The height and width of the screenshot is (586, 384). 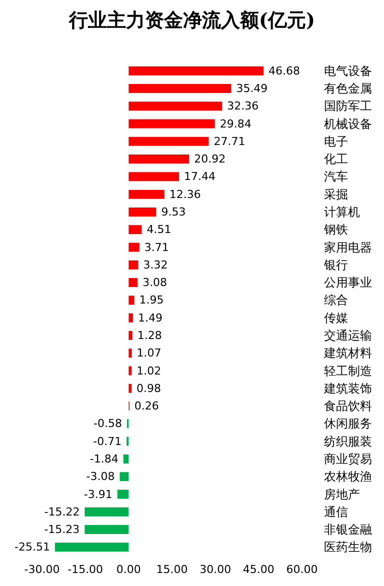 What do you see at coordinates (348, 335) in the screenshot?
I see `y-tick-label: 交通运输` at bounding box center [348, 335].